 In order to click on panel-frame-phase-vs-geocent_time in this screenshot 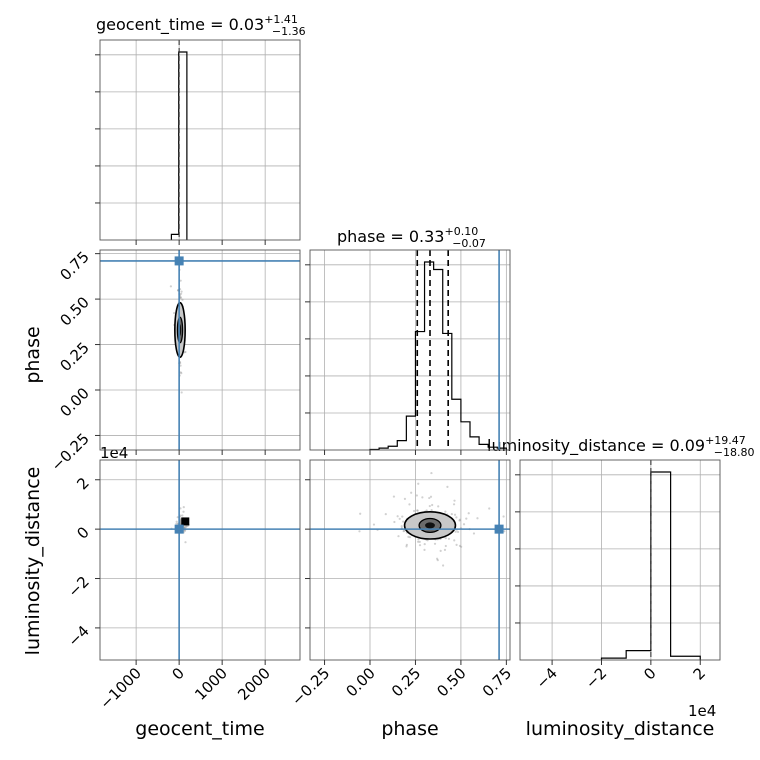, I will do `click(200, 350)`.